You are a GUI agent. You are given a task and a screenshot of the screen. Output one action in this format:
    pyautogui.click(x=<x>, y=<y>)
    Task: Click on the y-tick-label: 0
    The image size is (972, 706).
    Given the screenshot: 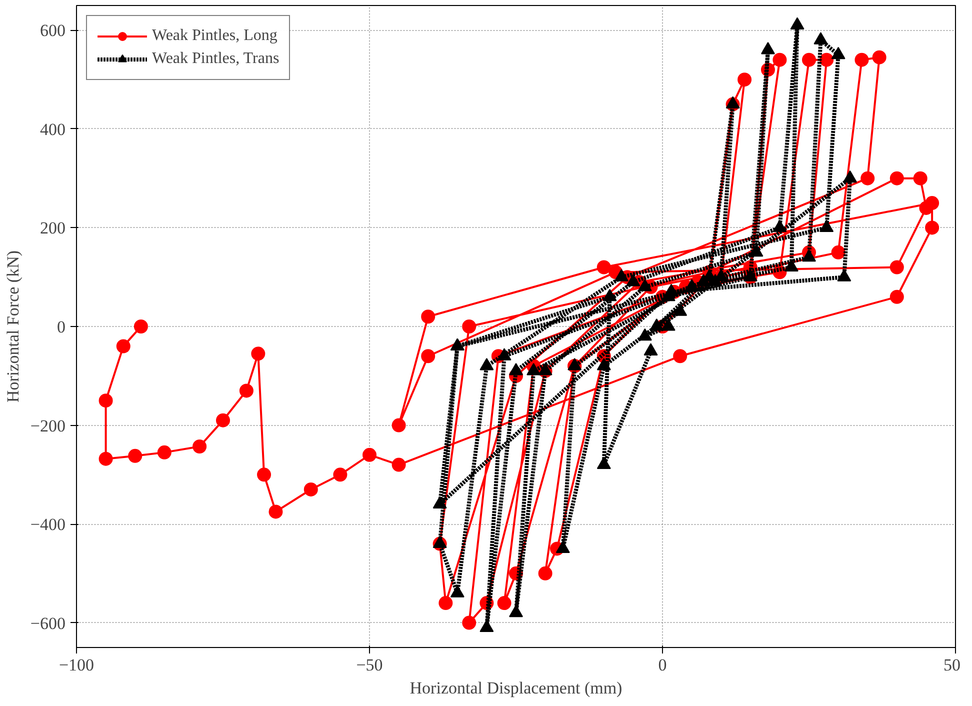 What is the action you would take?
    pyautogui.click(x=61, y=327)
    